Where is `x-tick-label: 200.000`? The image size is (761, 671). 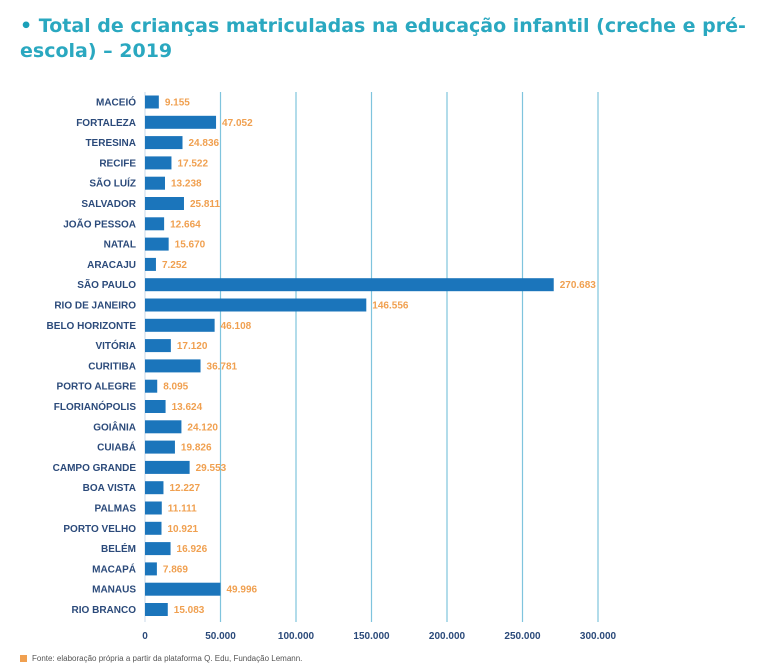 x-tick-label: 200.000 is located at coordinates (447, 636).